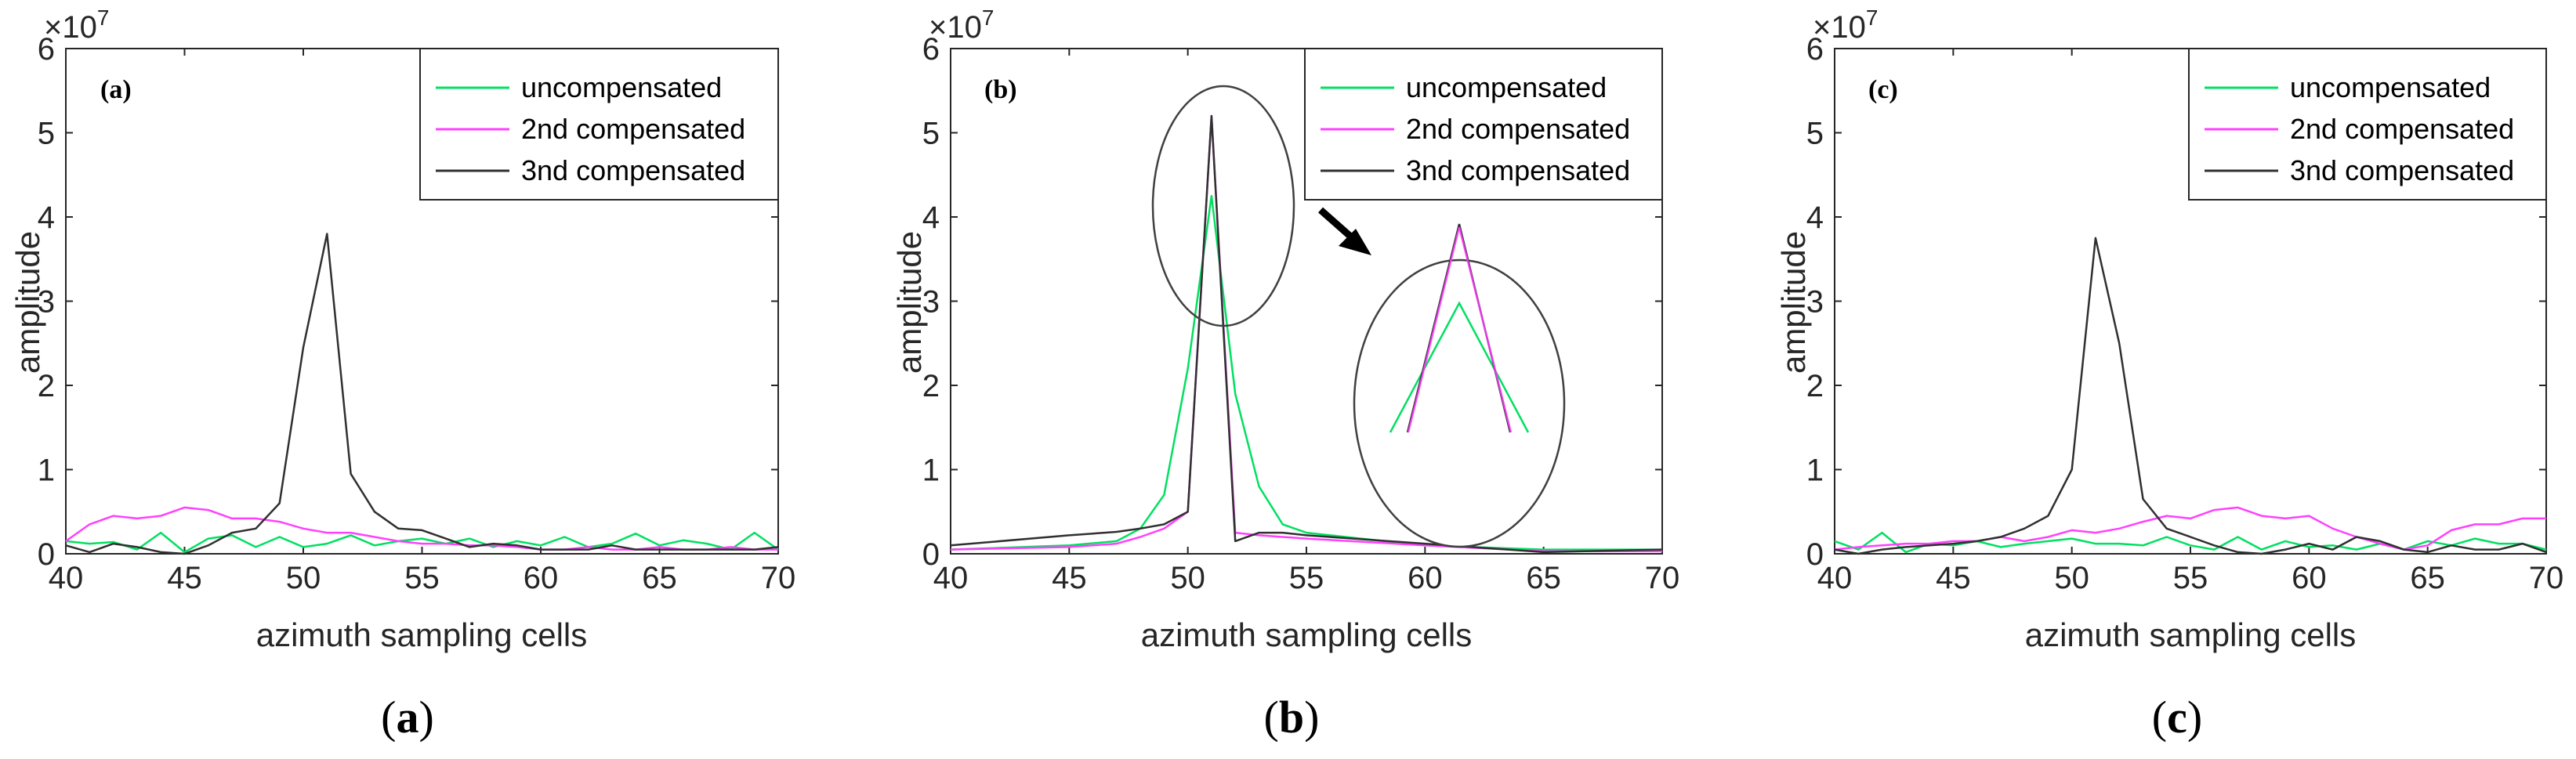 This screenshot has height=759, width=2576. I want to click on zoom-inset-ellipse, so click(1459, 403).